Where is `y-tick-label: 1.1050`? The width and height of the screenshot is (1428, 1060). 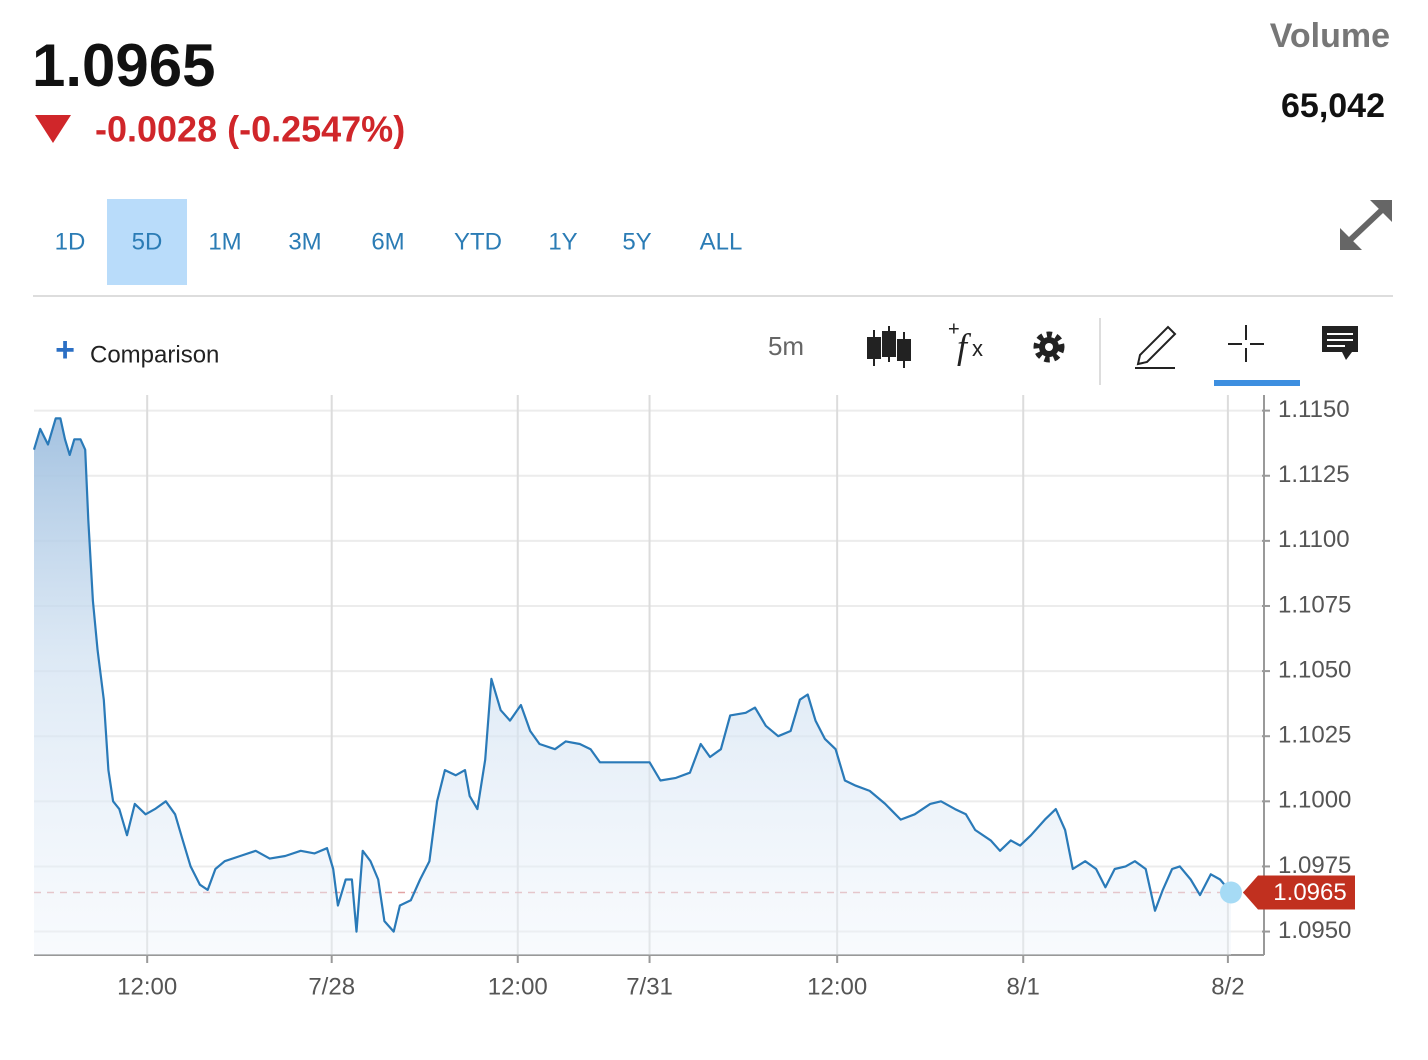 y-tick-label: 1.1050 is located at coordinates (1314, 669).